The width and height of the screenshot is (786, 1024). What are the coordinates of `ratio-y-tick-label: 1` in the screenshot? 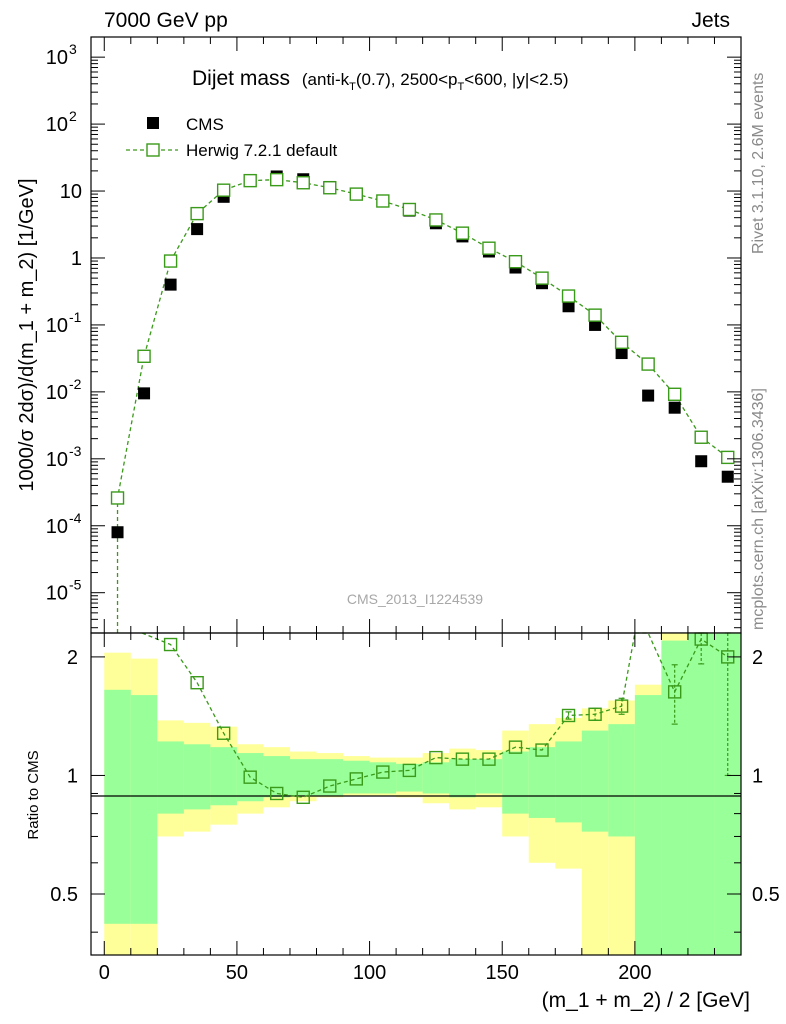 It's located at (72, 776).